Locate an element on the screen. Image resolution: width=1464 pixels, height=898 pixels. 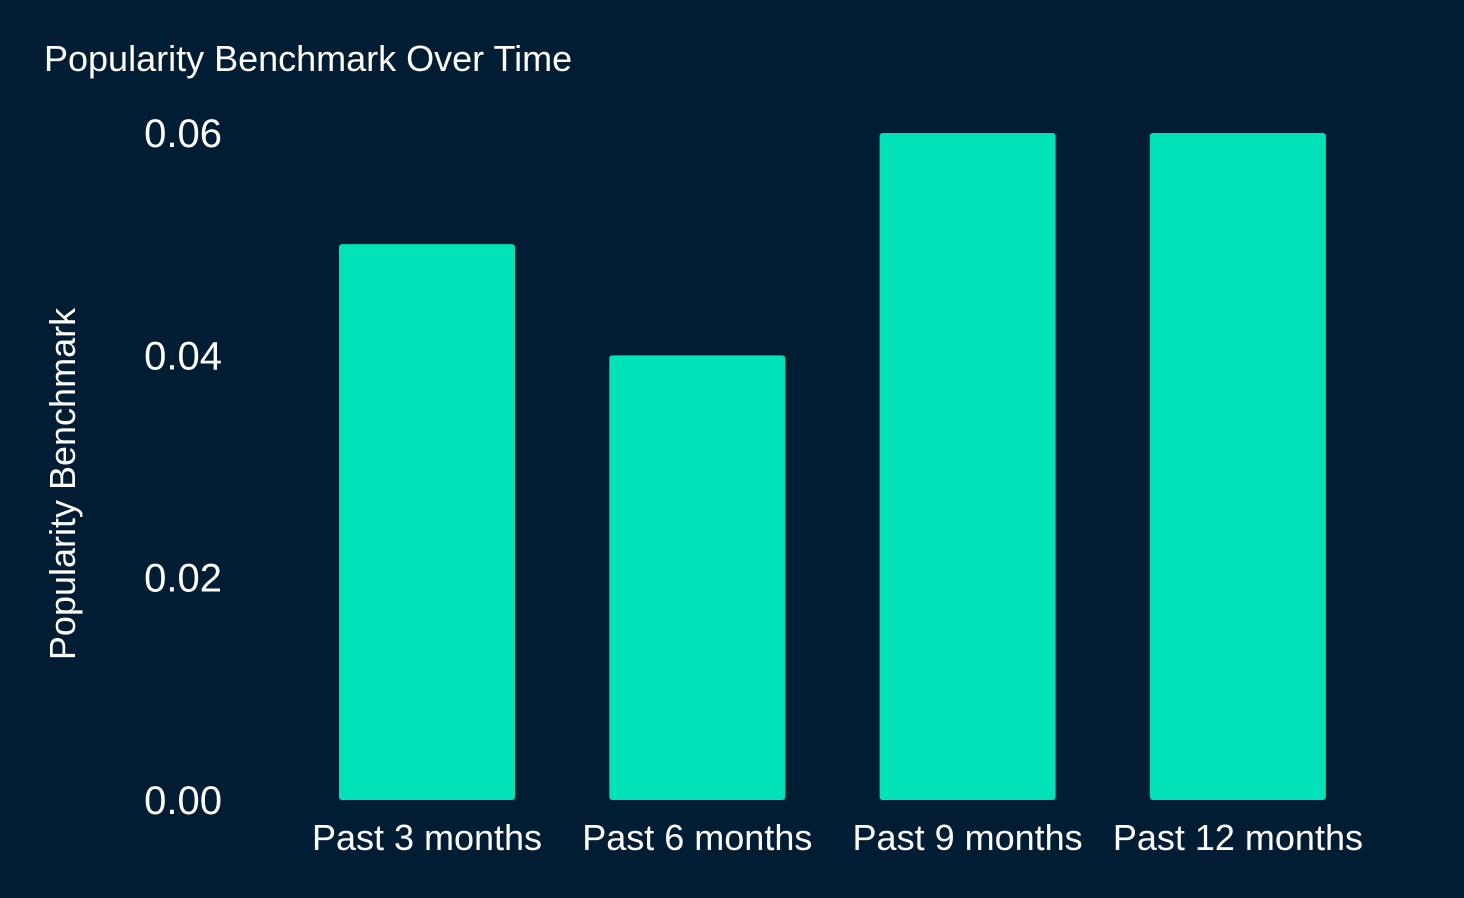
chart-title: Popularity Benchmark Over Time is located at coordinates (308, 58).